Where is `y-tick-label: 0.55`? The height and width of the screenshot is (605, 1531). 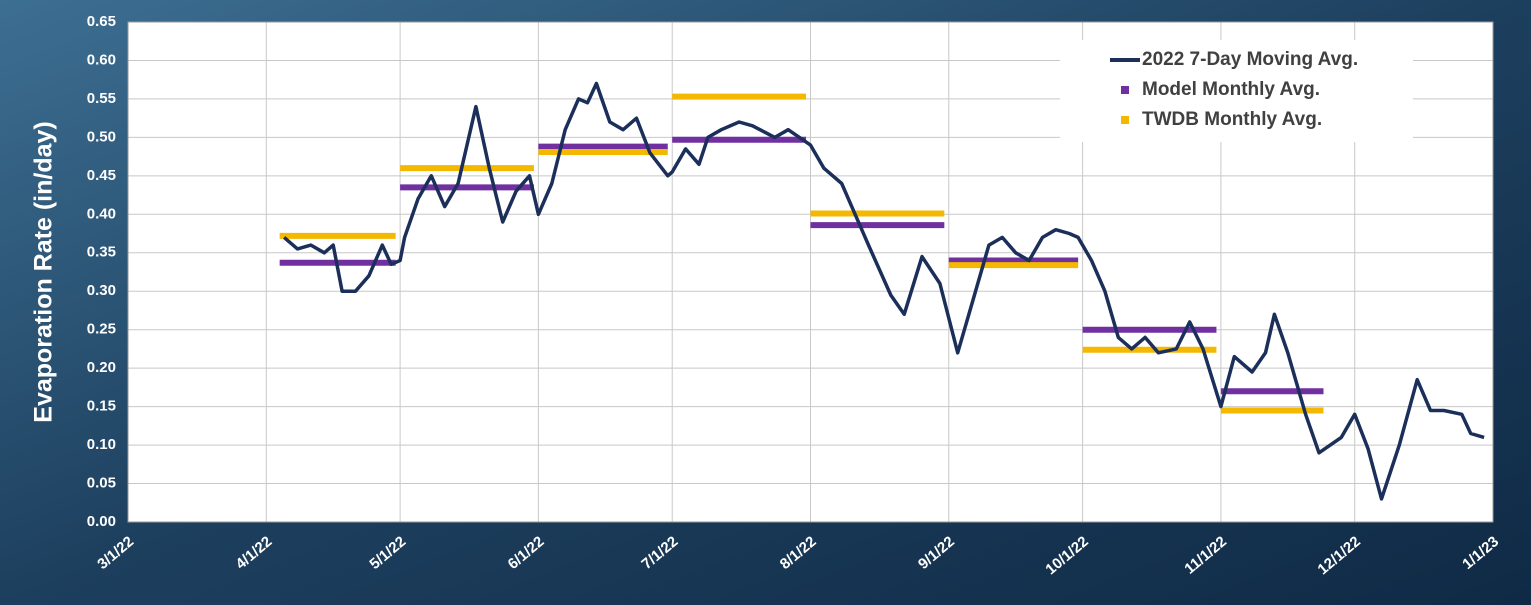 y-tick-label: 0.55 is located at coordinates (101, 98).